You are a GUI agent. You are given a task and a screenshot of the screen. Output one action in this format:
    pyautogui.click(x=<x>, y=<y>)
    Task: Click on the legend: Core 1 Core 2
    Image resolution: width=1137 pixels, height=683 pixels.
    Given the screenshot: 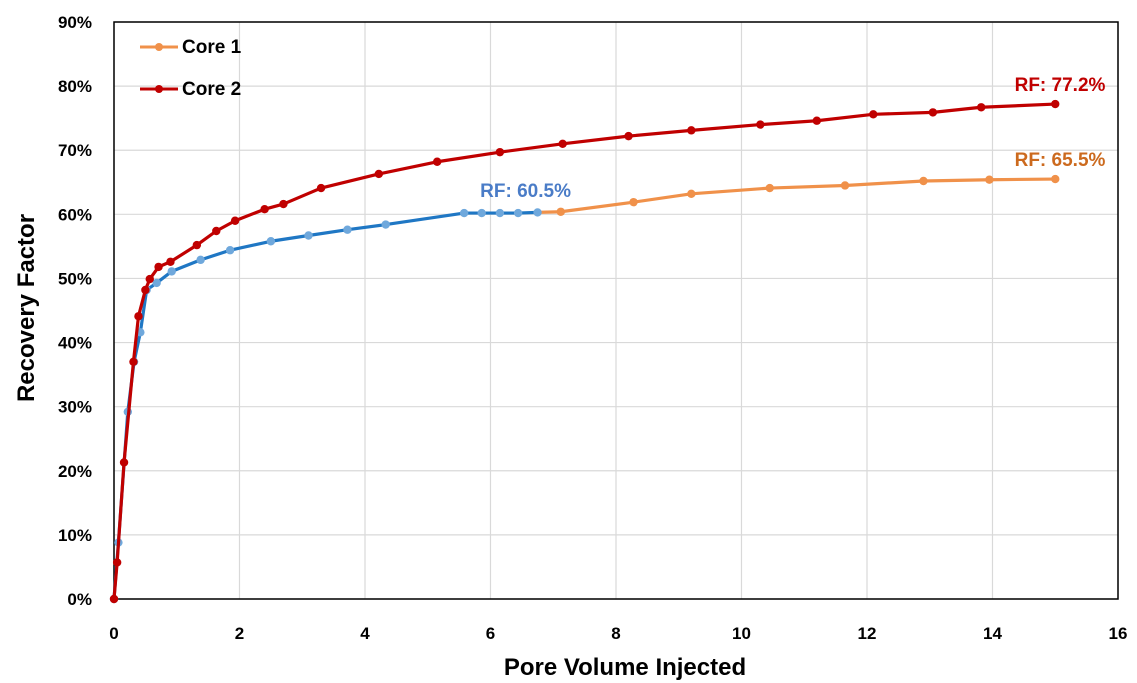 What is the action you would take?
    pyautogui.click(x=191, y=68)
    